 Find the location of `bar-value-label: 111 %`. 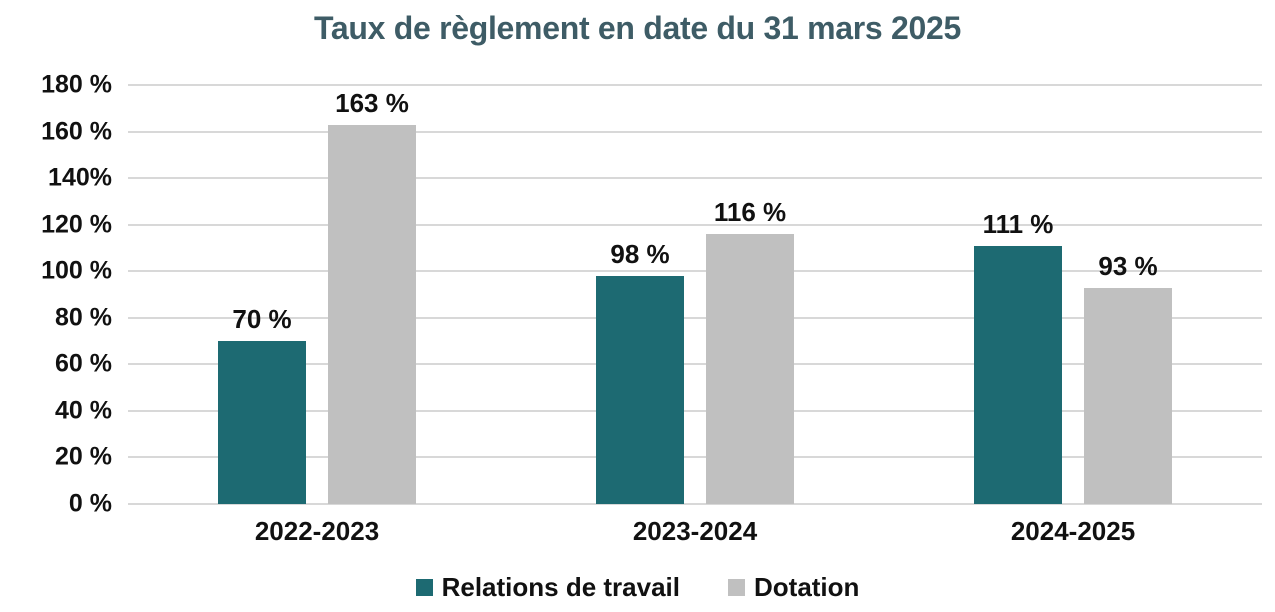

bar-value-label: 111 % is located at coordinates (1018, 223).